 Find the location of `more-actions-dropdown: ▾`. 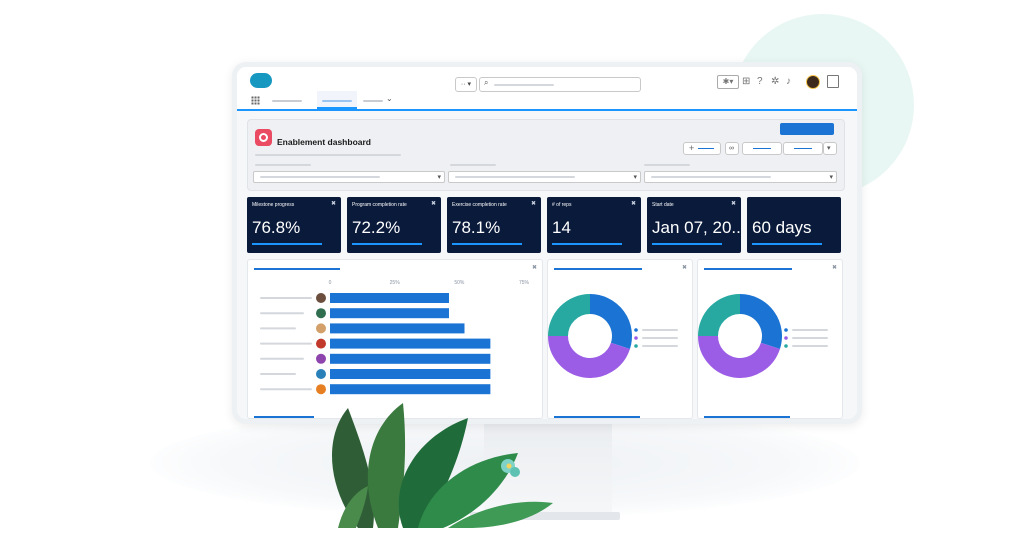

more-actions-dropdown: ▾ is located at coordinates (830, 148).